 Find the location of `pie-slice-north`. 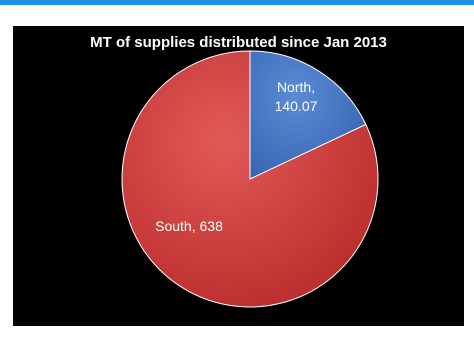

pie-slice-north is located at coordinates (308, 115).